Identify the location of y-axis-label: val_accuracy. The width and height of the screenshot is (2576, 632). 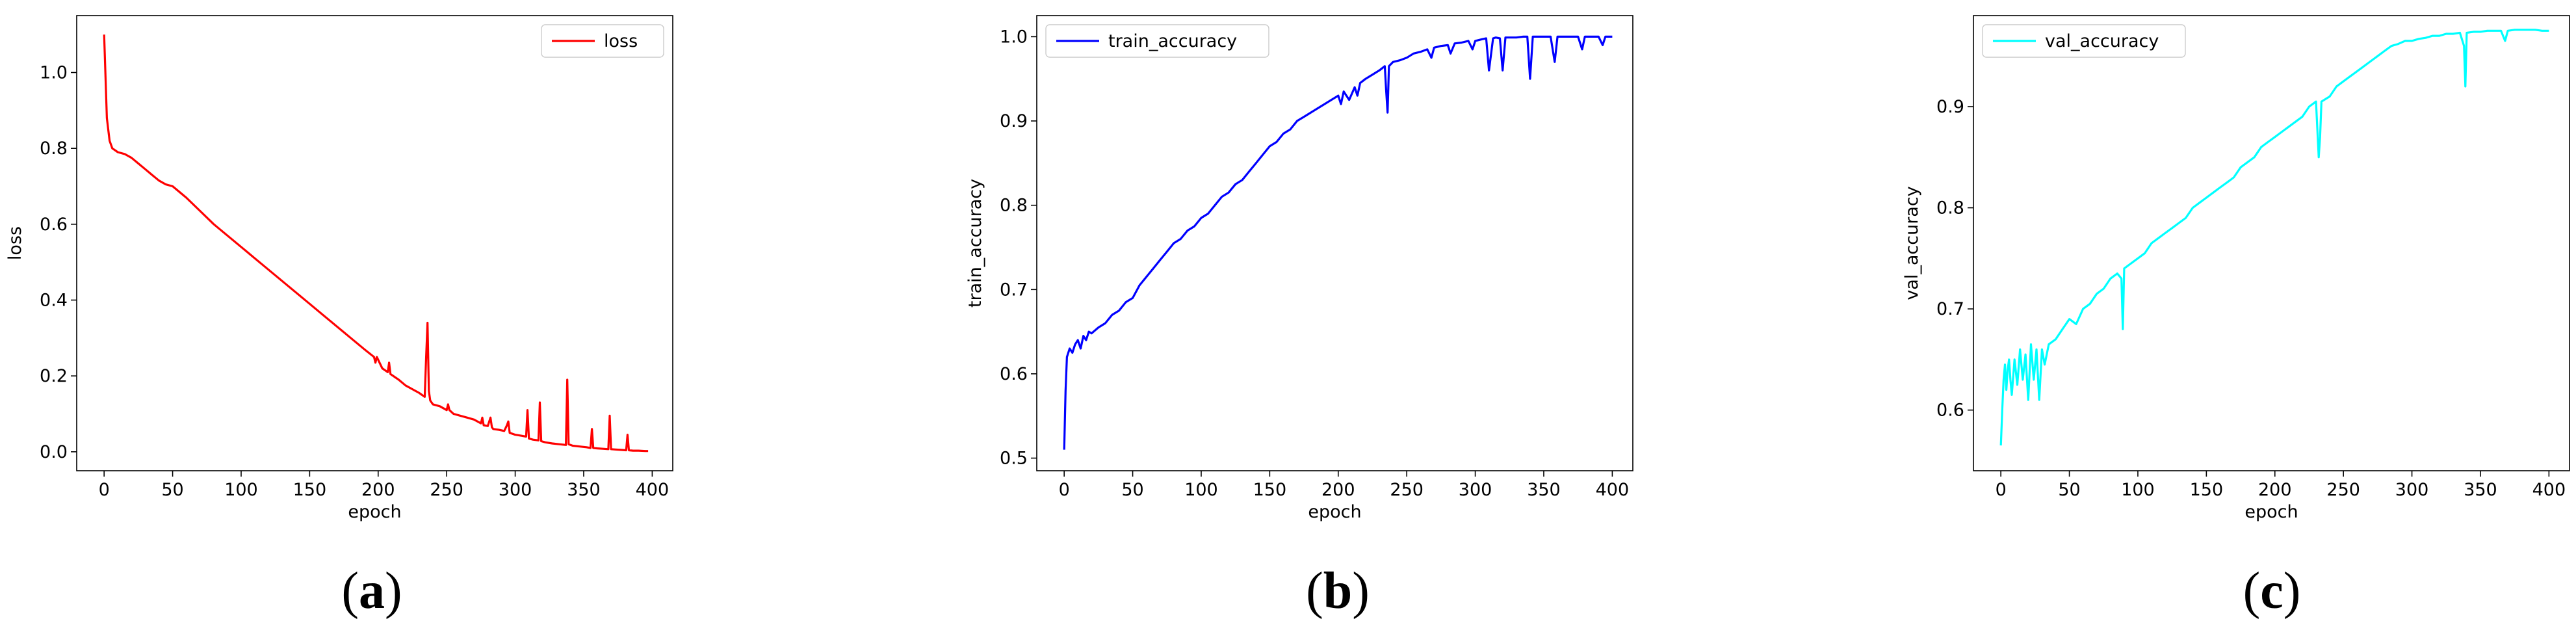
(1912, 243).